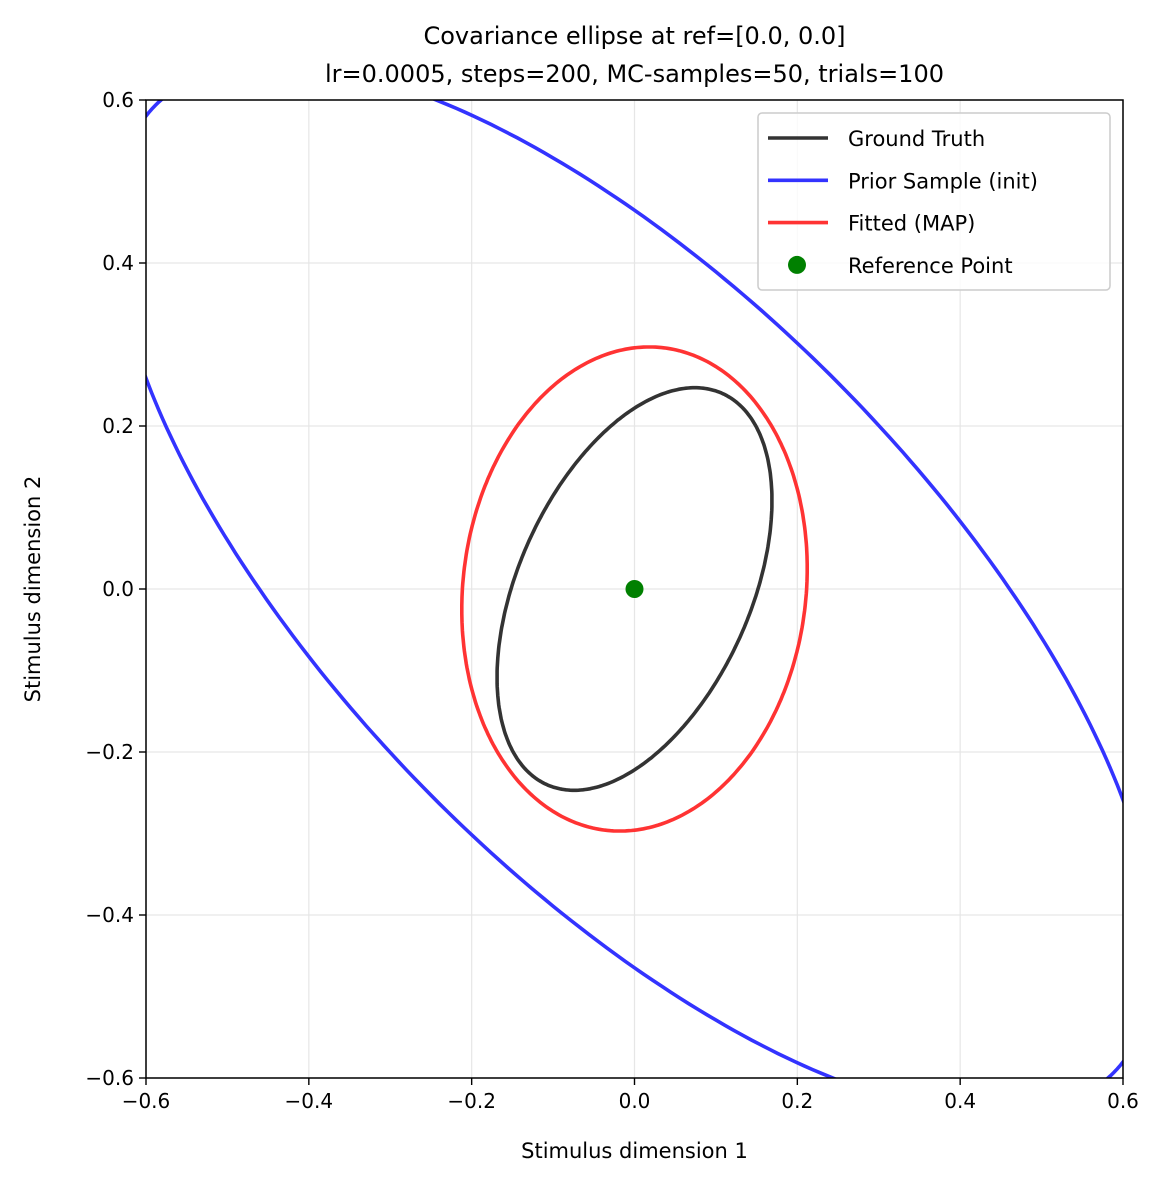 The width and height of the screenshot is (1165, 1185). What do you see at coordinates (634, 36) in the screenshot?
I see `chart-title: Covariance ellipse at ref=[0.0, 0.0]` at bounding box center [634, 36].